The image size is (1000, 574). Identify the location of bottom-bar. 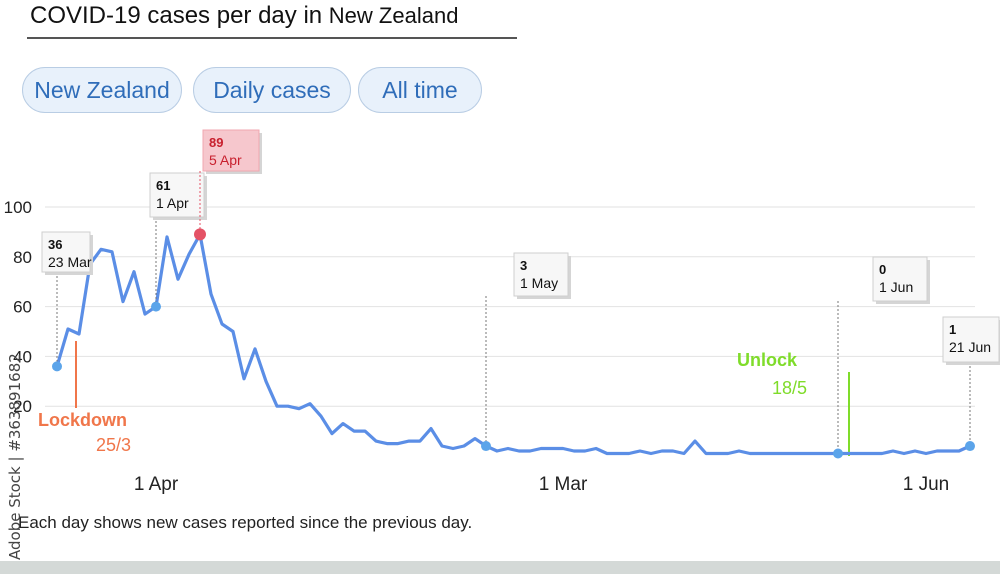
(500, 567).